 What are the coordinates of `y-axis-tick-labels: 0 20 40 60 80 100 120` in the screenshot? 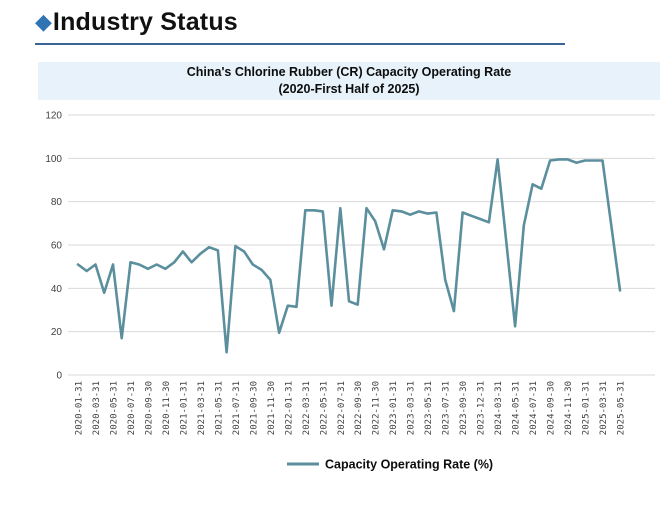 It's located at (53, 246).